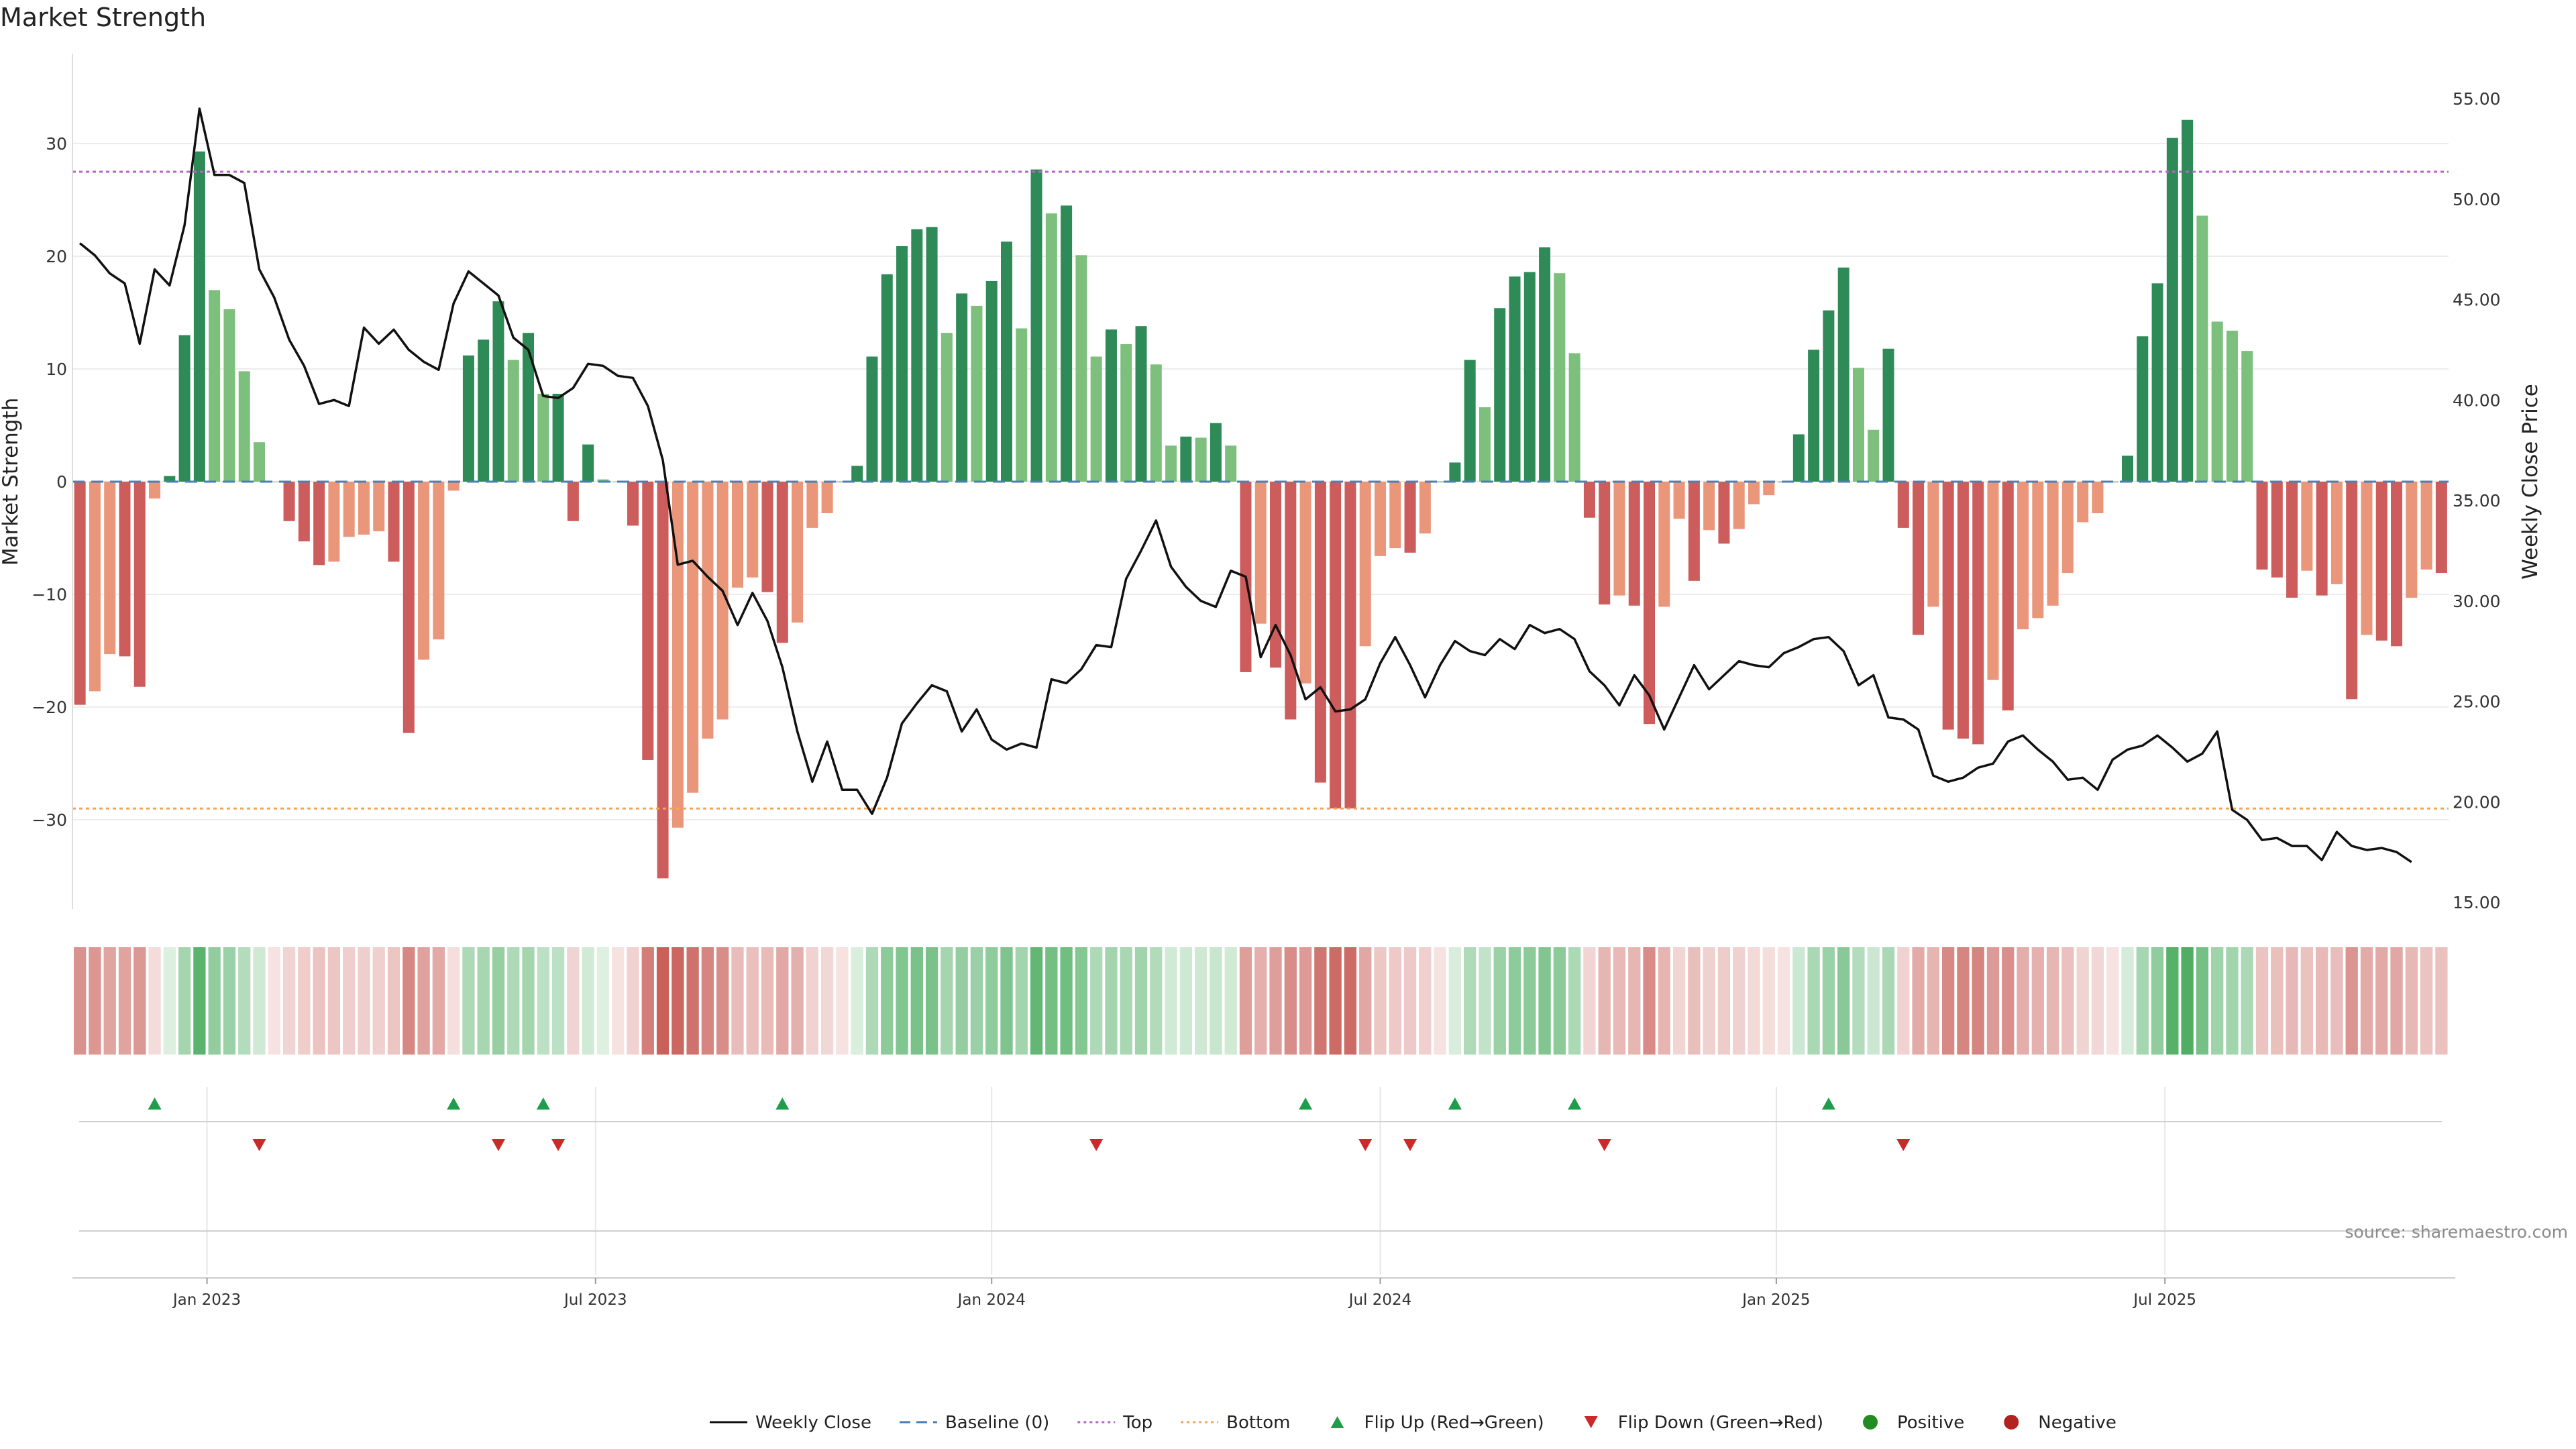  I want to click on y2-tick-label: 40.00, so click(2477, 400).